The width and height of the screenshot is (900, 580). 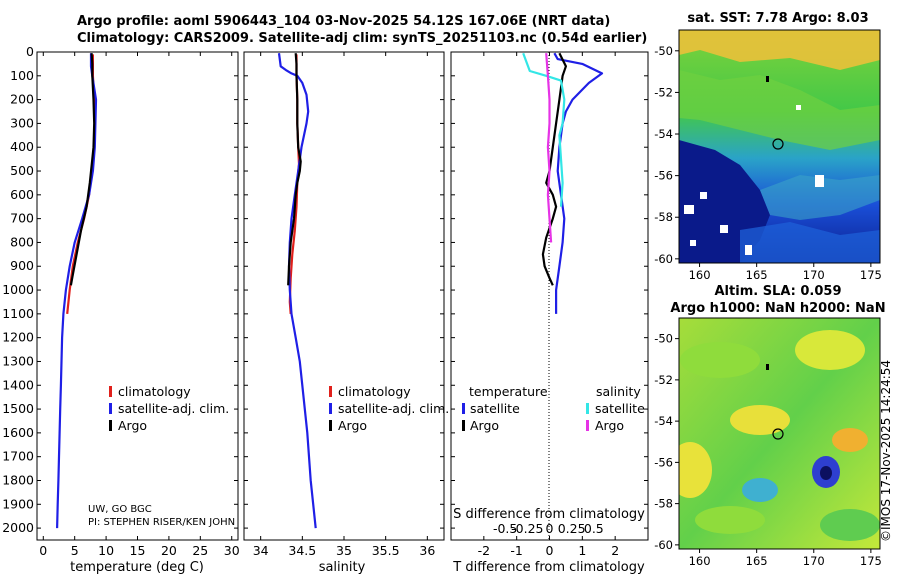 What do you see at coordinates (550, 528) in the screenshot?
I see `s-diff-tick-label: 0` at bounding box center [550, 528].